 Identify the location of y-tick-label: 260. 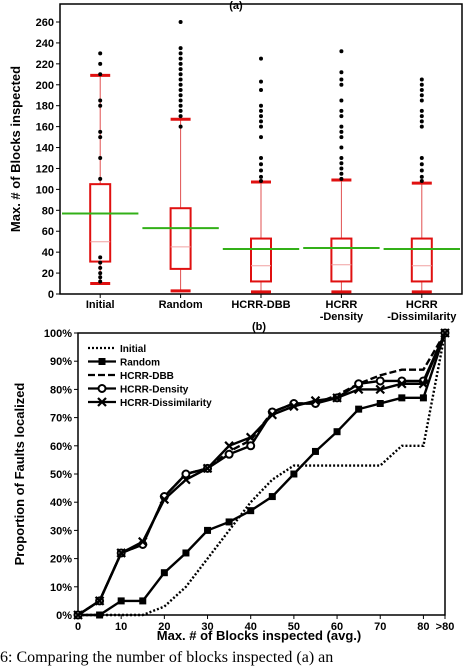
(45, 23).